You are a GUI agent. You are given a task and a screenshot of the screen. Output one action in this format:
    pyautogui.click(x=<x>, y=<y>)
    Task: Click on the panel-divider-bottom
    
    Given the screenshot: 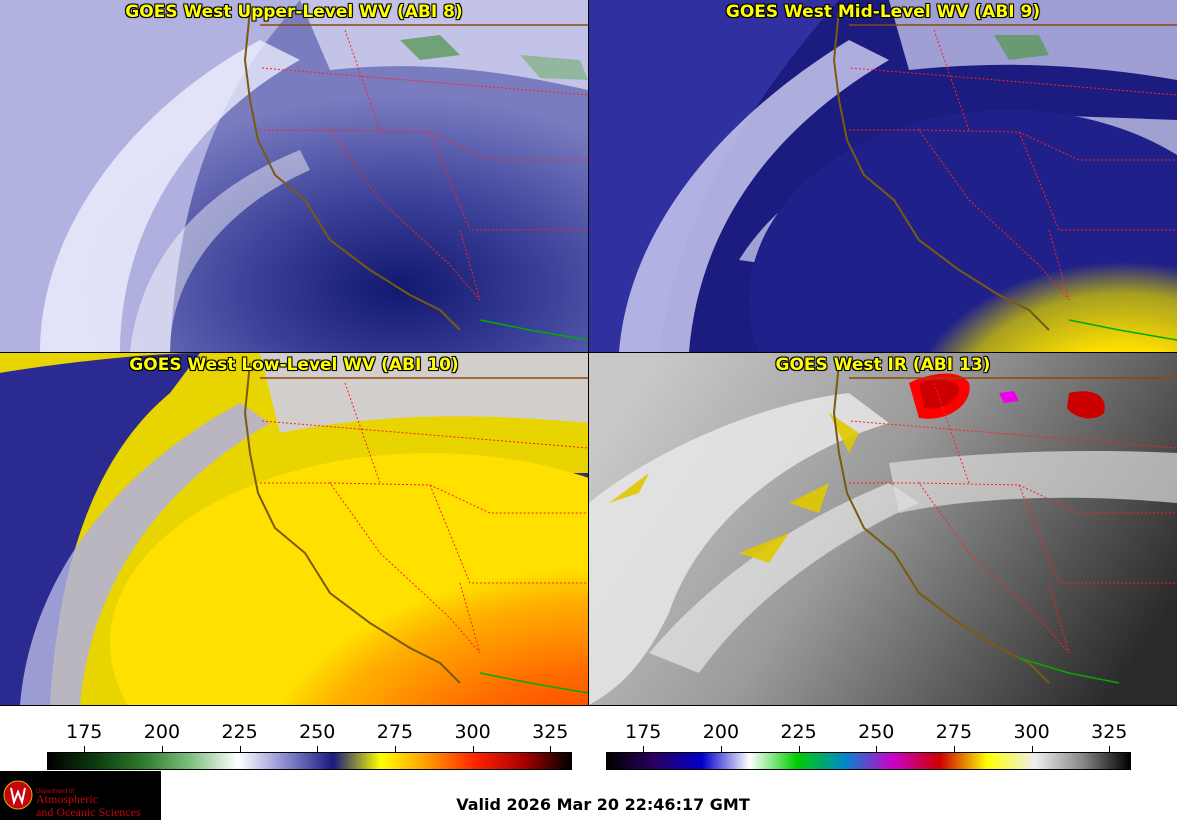 What is the action you would take?
    pyautogui.click(x=588, y=705)
    